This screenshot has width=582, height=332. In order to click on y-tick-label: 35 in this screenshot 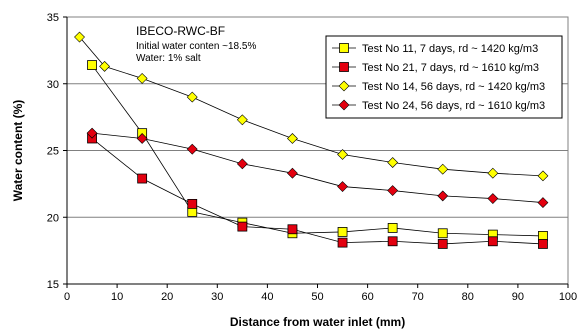, I will do `click(53, 18)`.